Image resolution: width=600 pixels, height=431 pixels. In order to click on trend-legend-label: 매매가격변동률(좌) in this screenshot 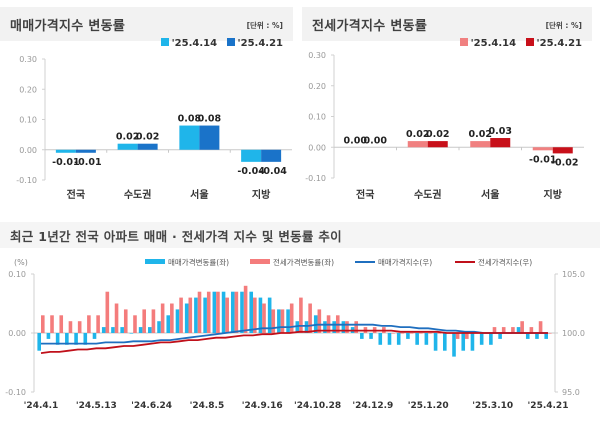, I will do `click(198, 262)`.